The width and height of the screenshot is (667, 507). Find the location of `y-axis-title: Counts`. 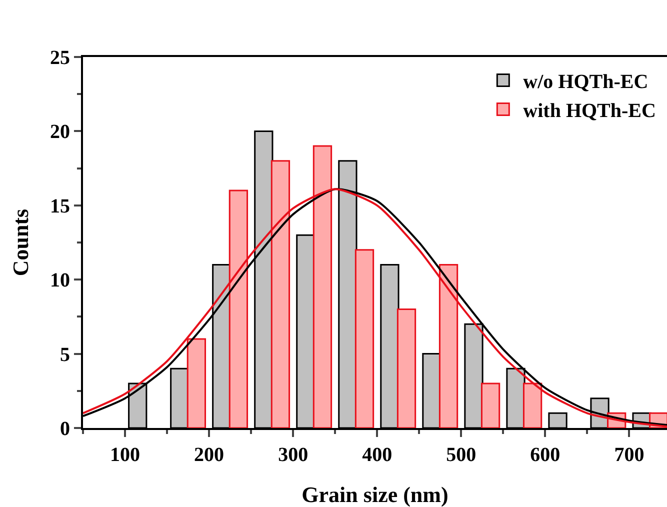

y-axis-title: Counts is located at coordinates (20, 242).